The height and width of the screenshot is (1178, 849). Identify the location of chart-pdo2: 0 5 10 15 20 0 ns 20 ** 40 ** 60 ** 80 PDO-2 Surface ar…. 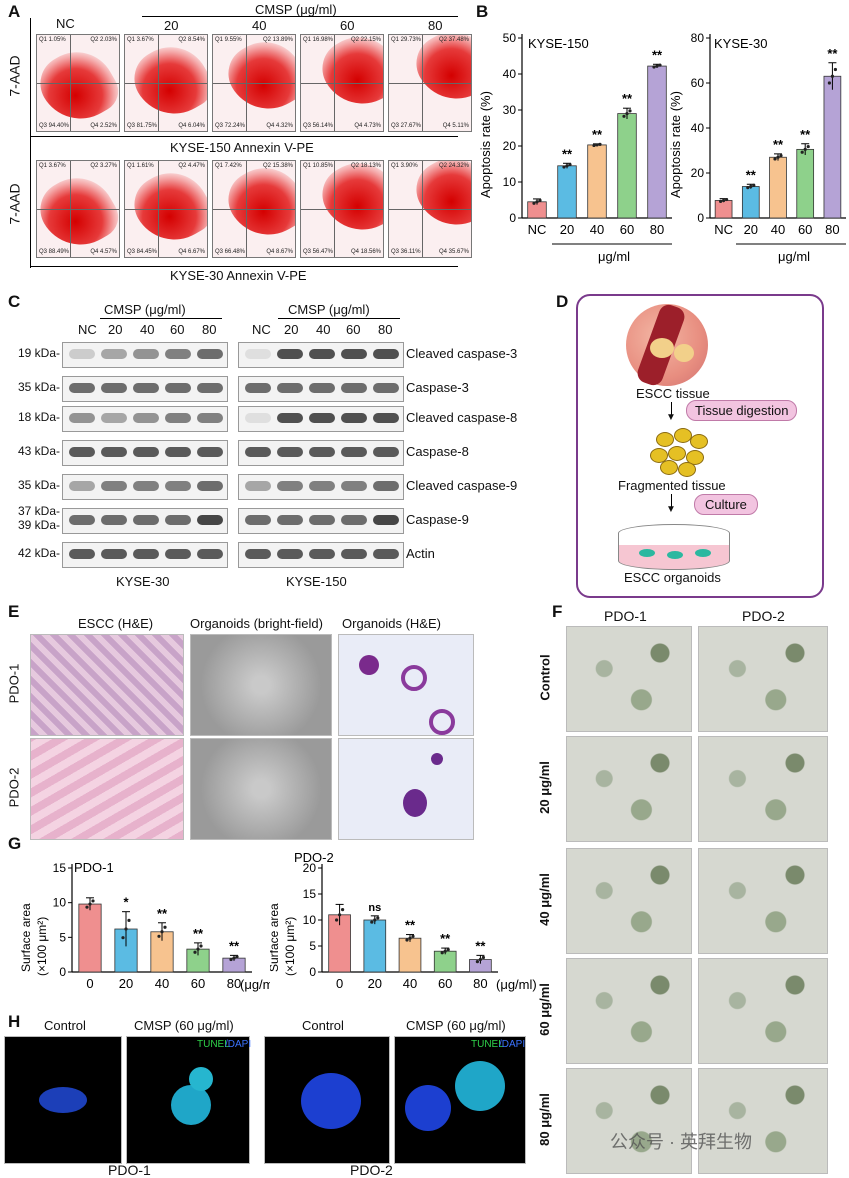
(403, 921).